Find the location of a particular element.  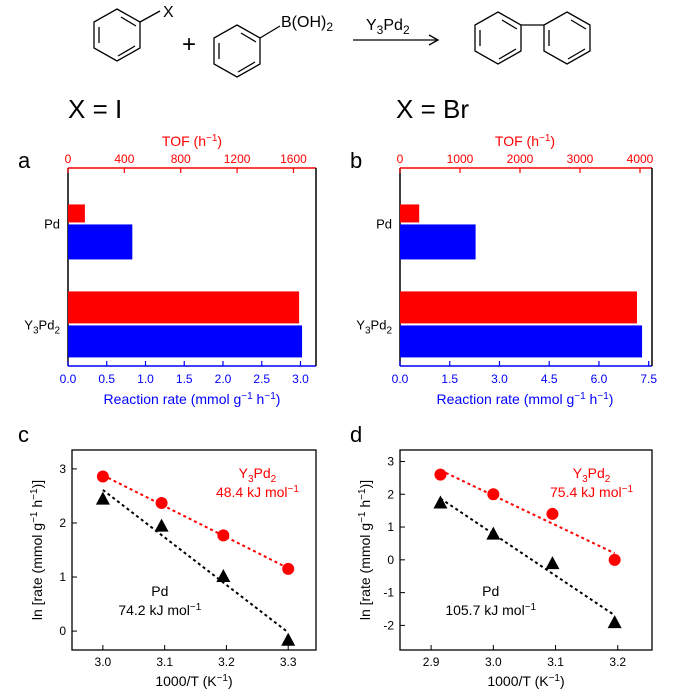

top-tick-label: 400 is located at coordinates (124, 159).